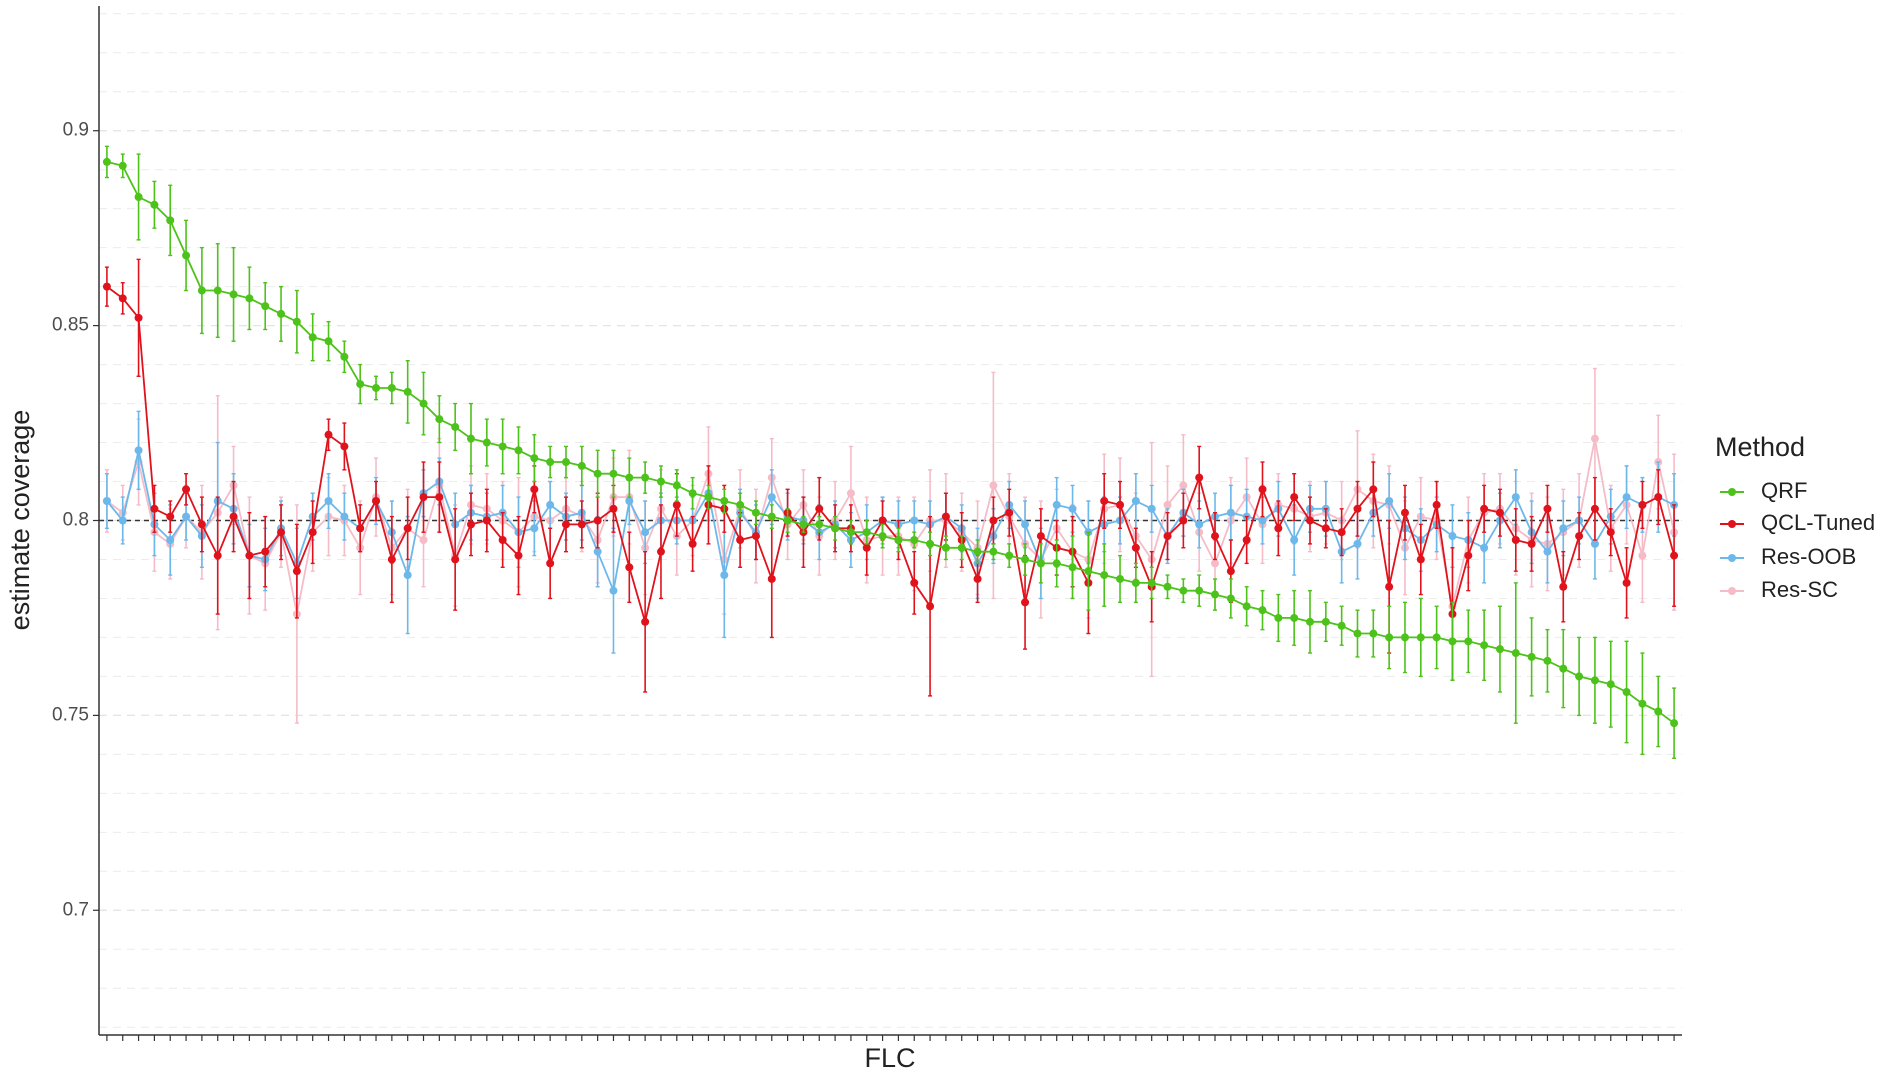 This screenshot has height=1078, width=1899. What do you see at coordinates (76, 130) in the screenshot?
I see `y-tick-label: 0.9` at bounding box center [76, 130].